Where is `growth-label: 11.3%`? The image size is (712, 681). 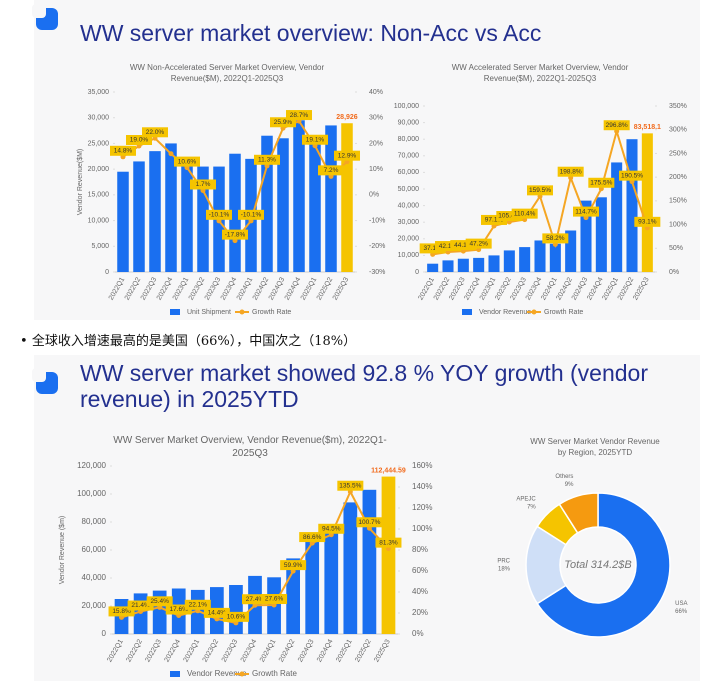 growth-label: 11.3% is located at coordinates (267, 160).